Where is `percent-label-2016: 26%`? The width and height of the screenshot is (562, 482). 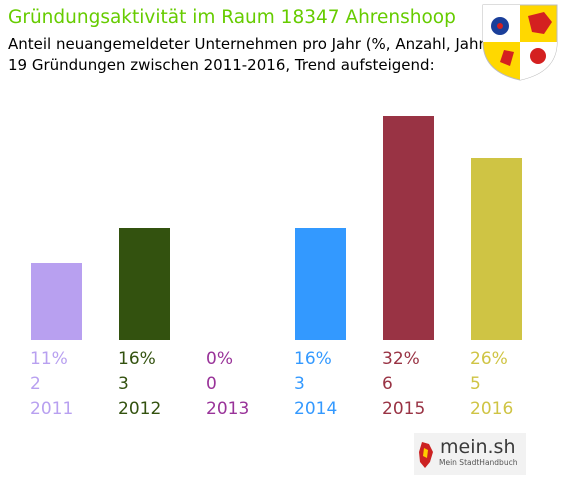
percent-label-2016: 26% is located at coordinates (489, 359).